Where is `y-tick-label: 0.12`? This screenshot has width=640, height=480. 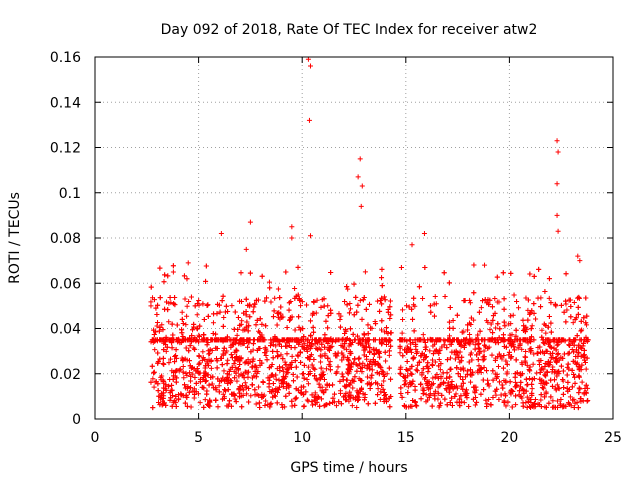 y-tick-label: 0.12 is located at coordinates (65, 149).